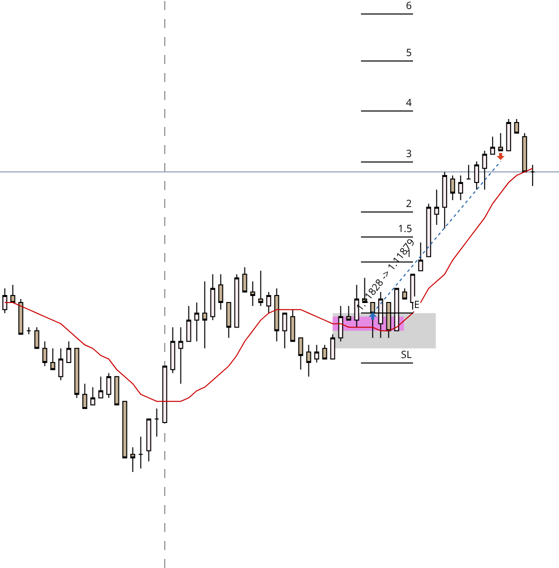  Describe the element at coordinates (409, 6) in the screenshot. I see `text: 6` at that location.